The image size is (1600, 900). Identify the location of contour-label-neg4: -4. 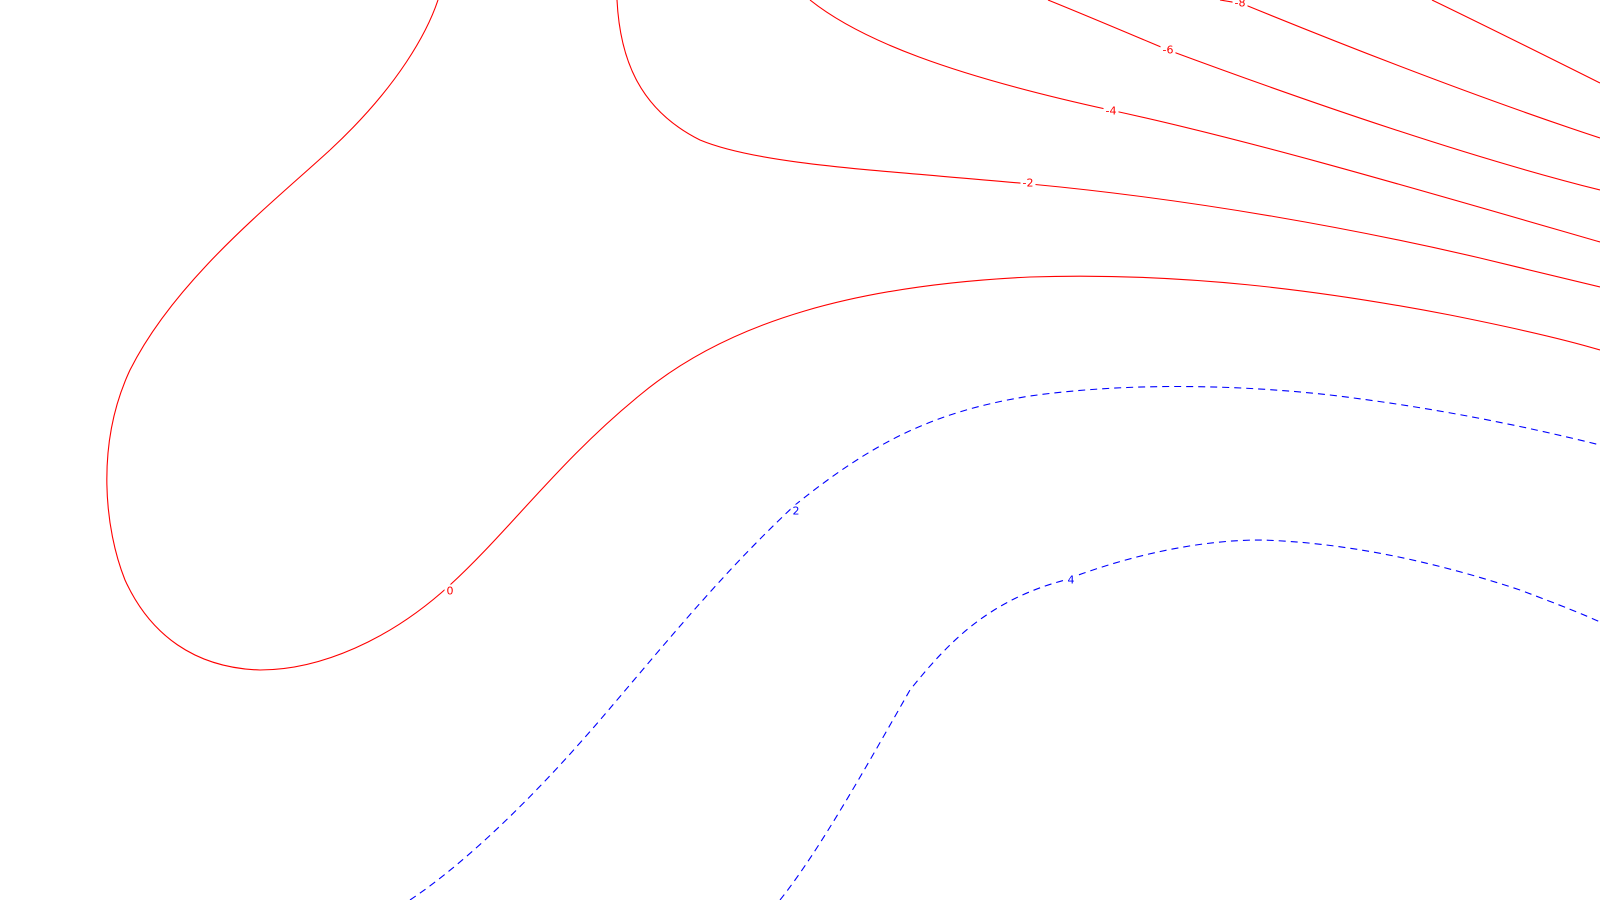
(1111, 111).